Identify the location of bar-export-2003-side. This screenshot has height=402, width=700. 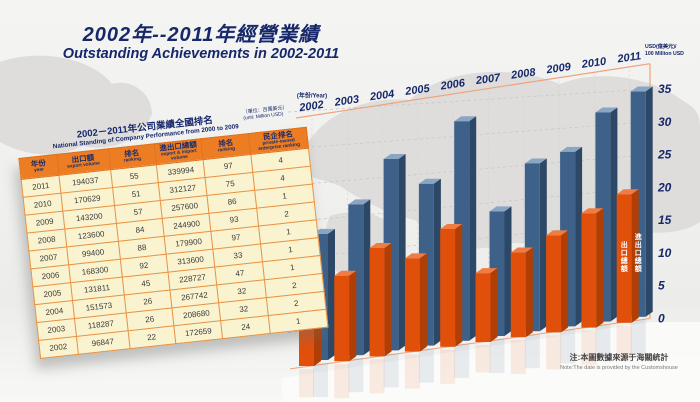
(353, 316).